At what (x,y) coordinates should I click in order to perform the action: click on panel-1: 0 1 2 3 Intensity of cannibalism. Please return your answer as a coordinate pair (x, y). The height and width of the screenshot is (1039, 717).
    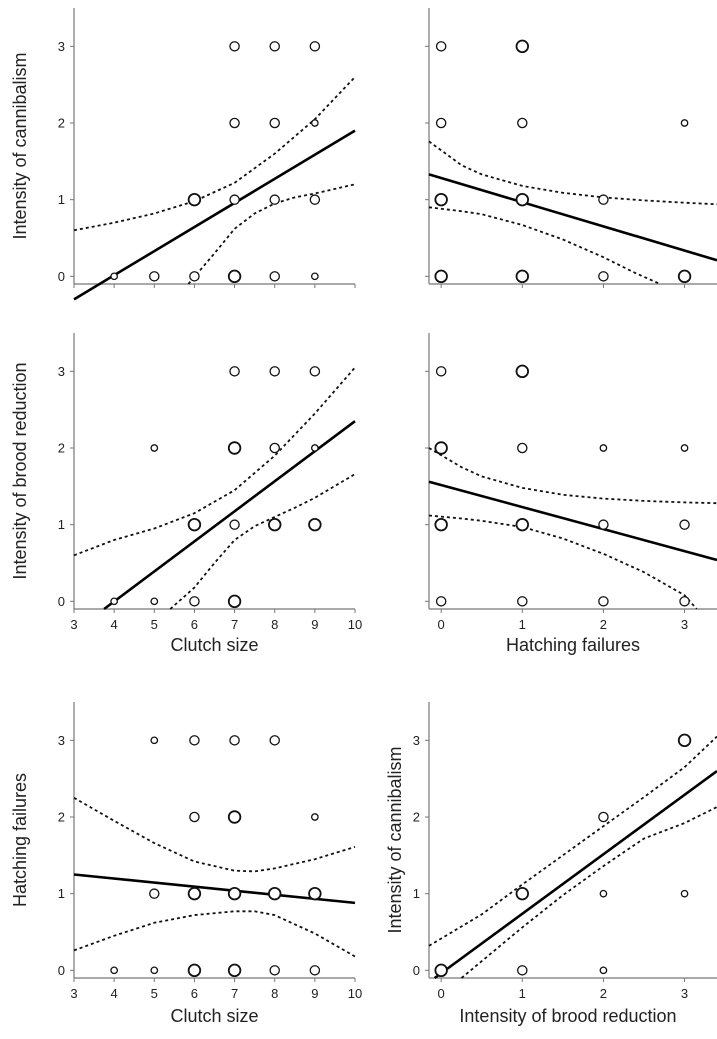
    Looking at the image, I should click on (183, 154).